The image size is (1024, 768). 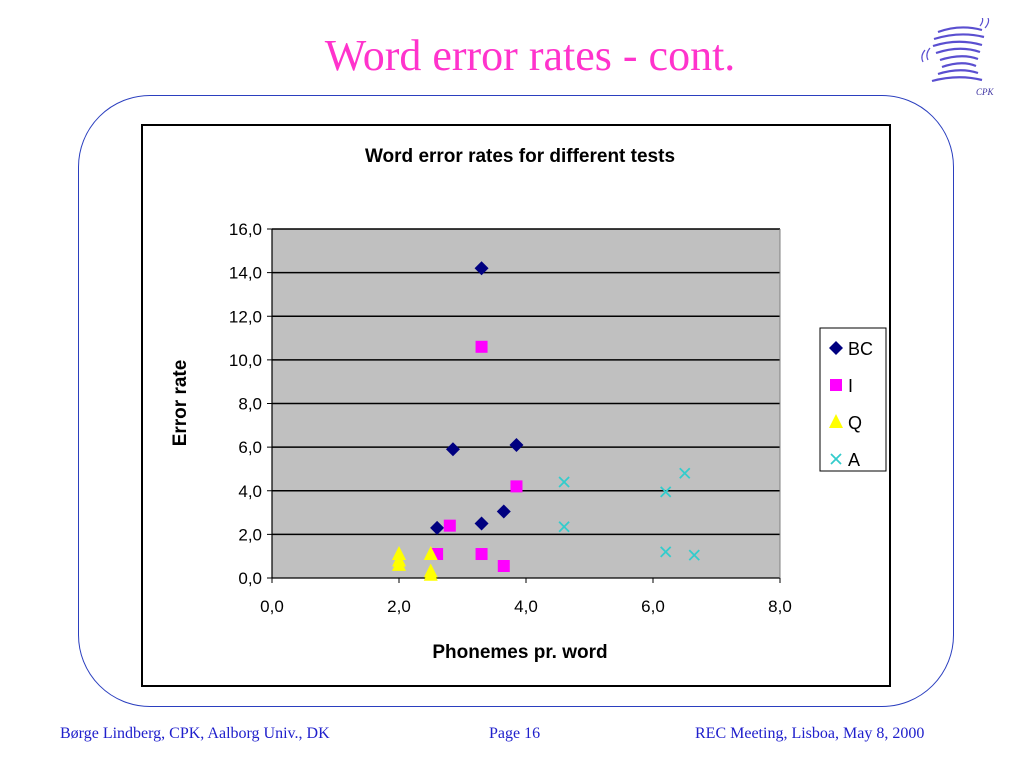 I want to click on y-tick-label: 4,0, so click(x=250, y=491).